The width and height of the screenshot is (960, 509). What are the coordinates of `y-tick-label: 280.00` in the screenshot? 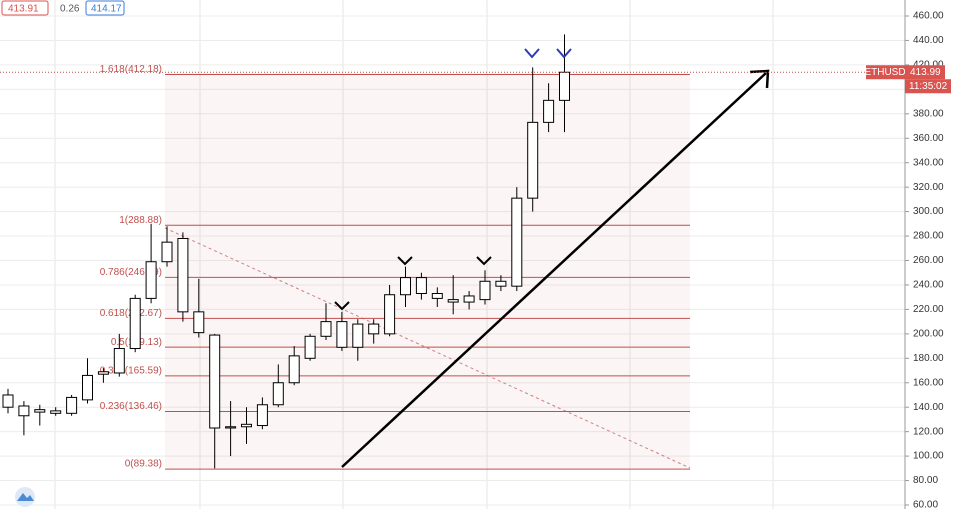 It's located at (928, 236).